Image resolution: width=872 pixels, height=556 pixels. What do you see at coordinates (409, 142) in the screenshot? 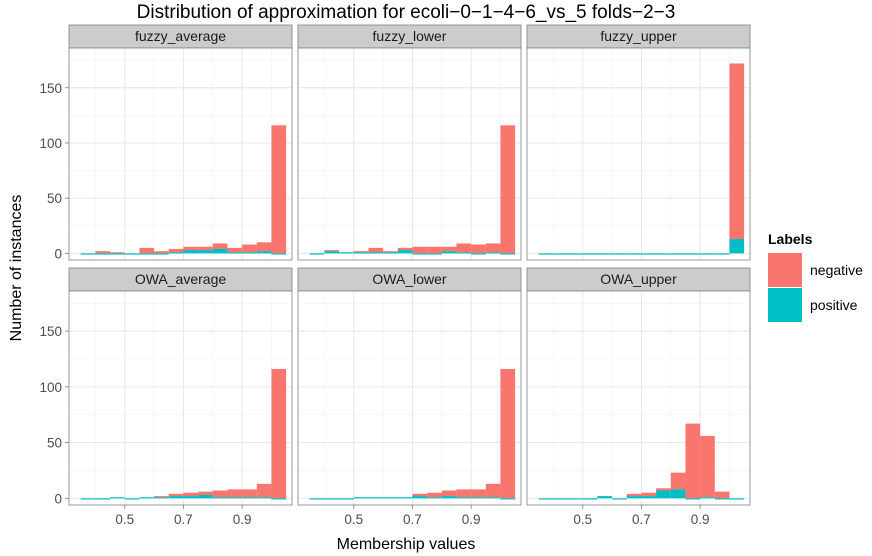
I see `facet-panel: fuzzy_lower` at bounding box center [409, 142].